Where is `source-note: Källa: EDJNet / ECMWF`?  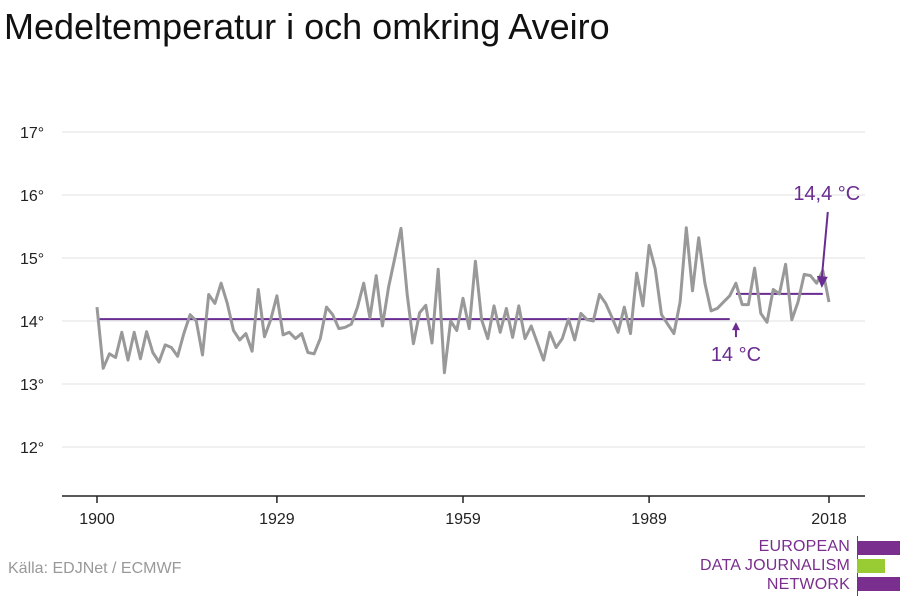
source-note: Källa: EDJNet / ECMWF is located at coordinates (95, 568).